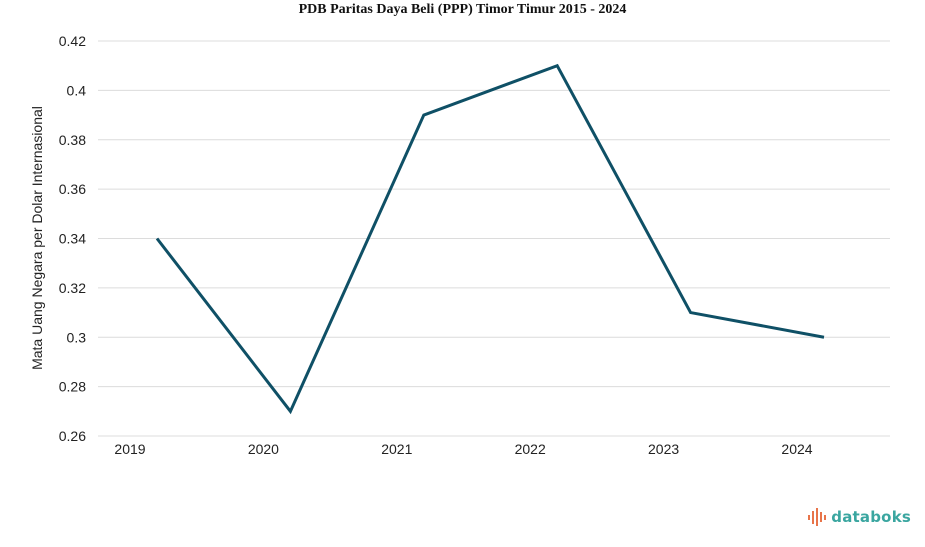  What do you see at coordinates (129, 449) in the screenshot?
I see `x-tick-label: 2019` at bounding box center [129, 449].